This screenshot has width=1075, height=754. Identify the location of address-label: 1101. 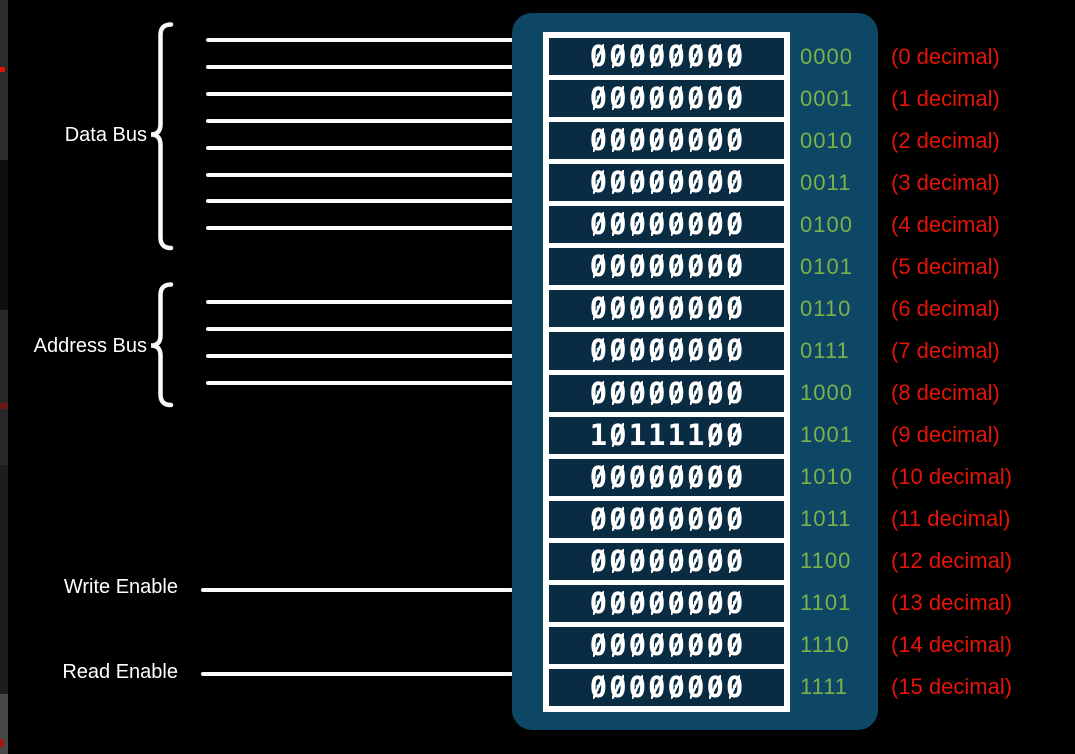
(826, 603).